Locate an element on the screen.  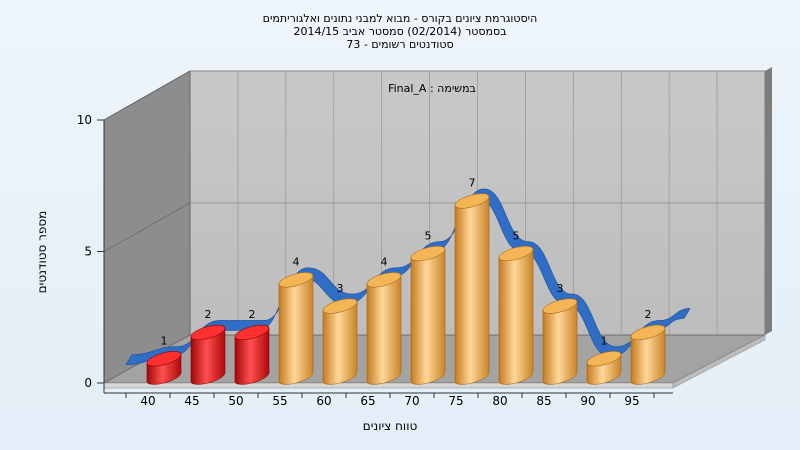
x-tick-label: 60 is located at coordinates (323, 401).